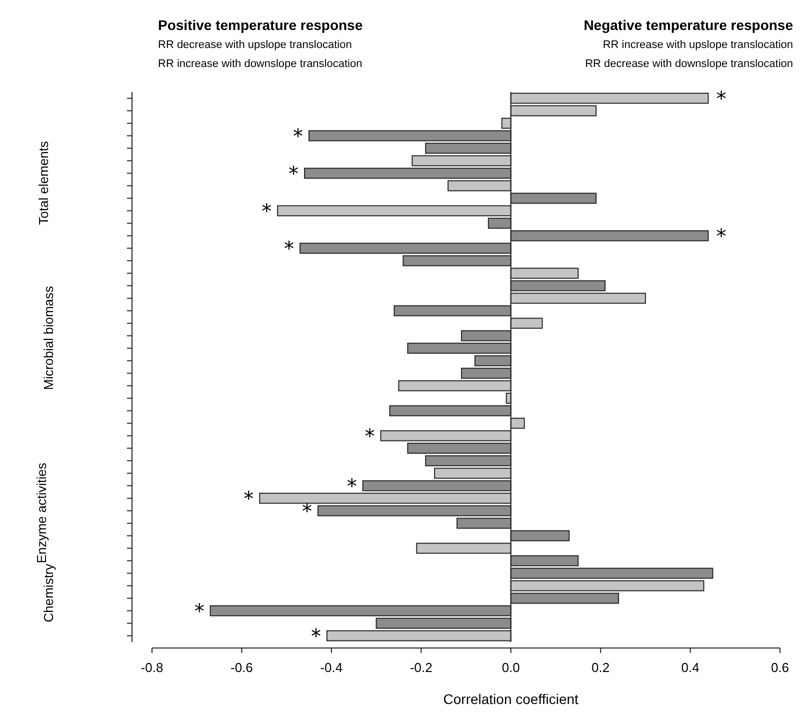  I want to click on text: RR decrease with downslope translocation, so click(689, 64).